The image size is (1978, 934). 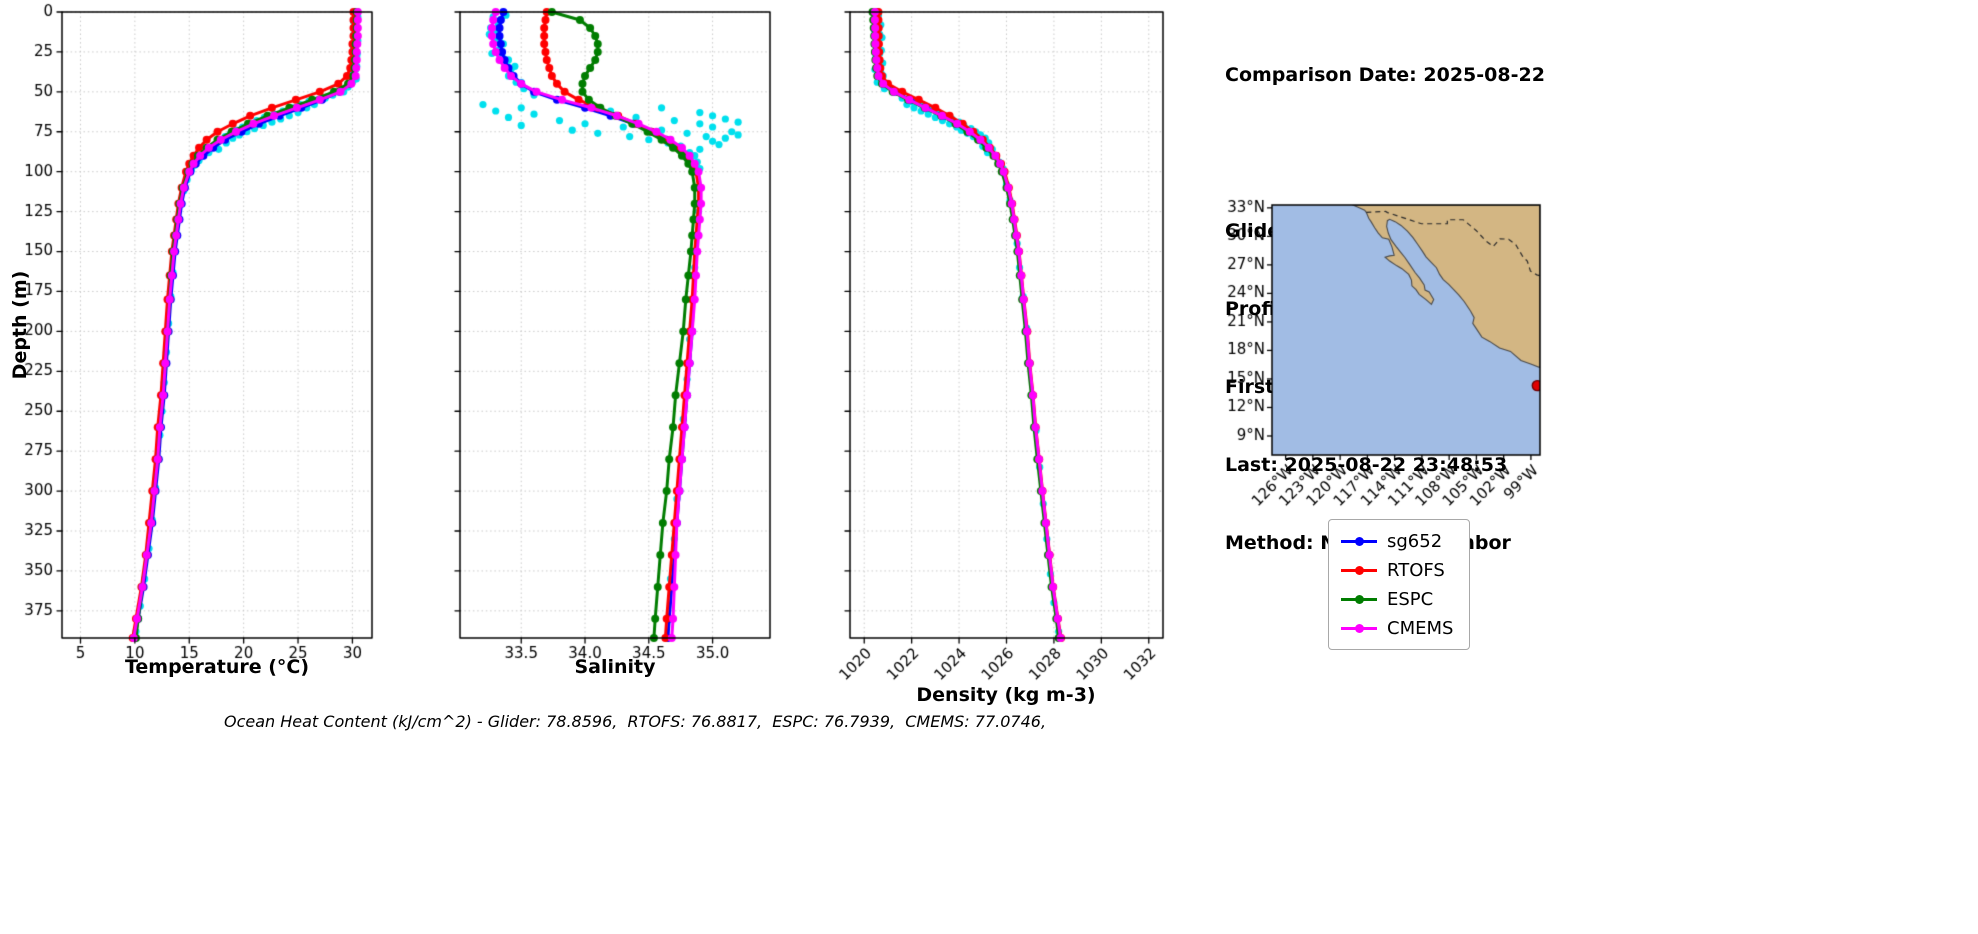 What do you see at coordinates (1416, 570) in the screenshot?
I see `legend-label-rtofs: RTOFS` at bounding box center [1416, 570].